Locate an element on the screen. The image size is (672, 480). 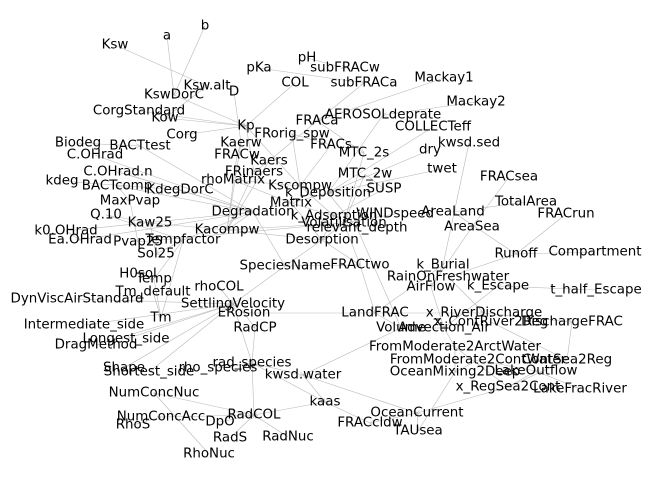
node-label: CorgStandard is located at coordinates (139, 111).